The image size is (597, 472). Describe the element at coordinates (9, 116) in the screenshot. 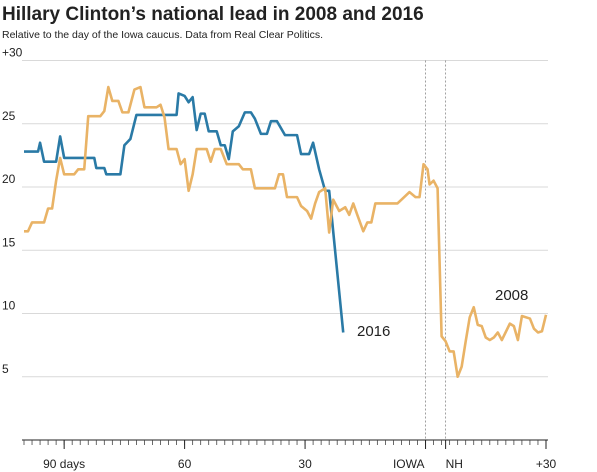

I see `y-tick-label: 25` at that location.